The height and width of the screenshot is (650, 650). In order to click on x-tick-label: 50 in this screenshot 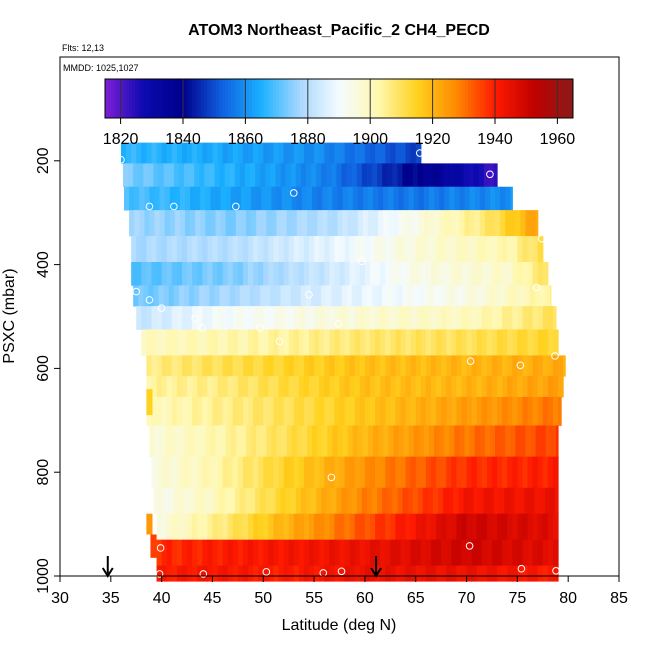, I will do `click(263, 598)`.